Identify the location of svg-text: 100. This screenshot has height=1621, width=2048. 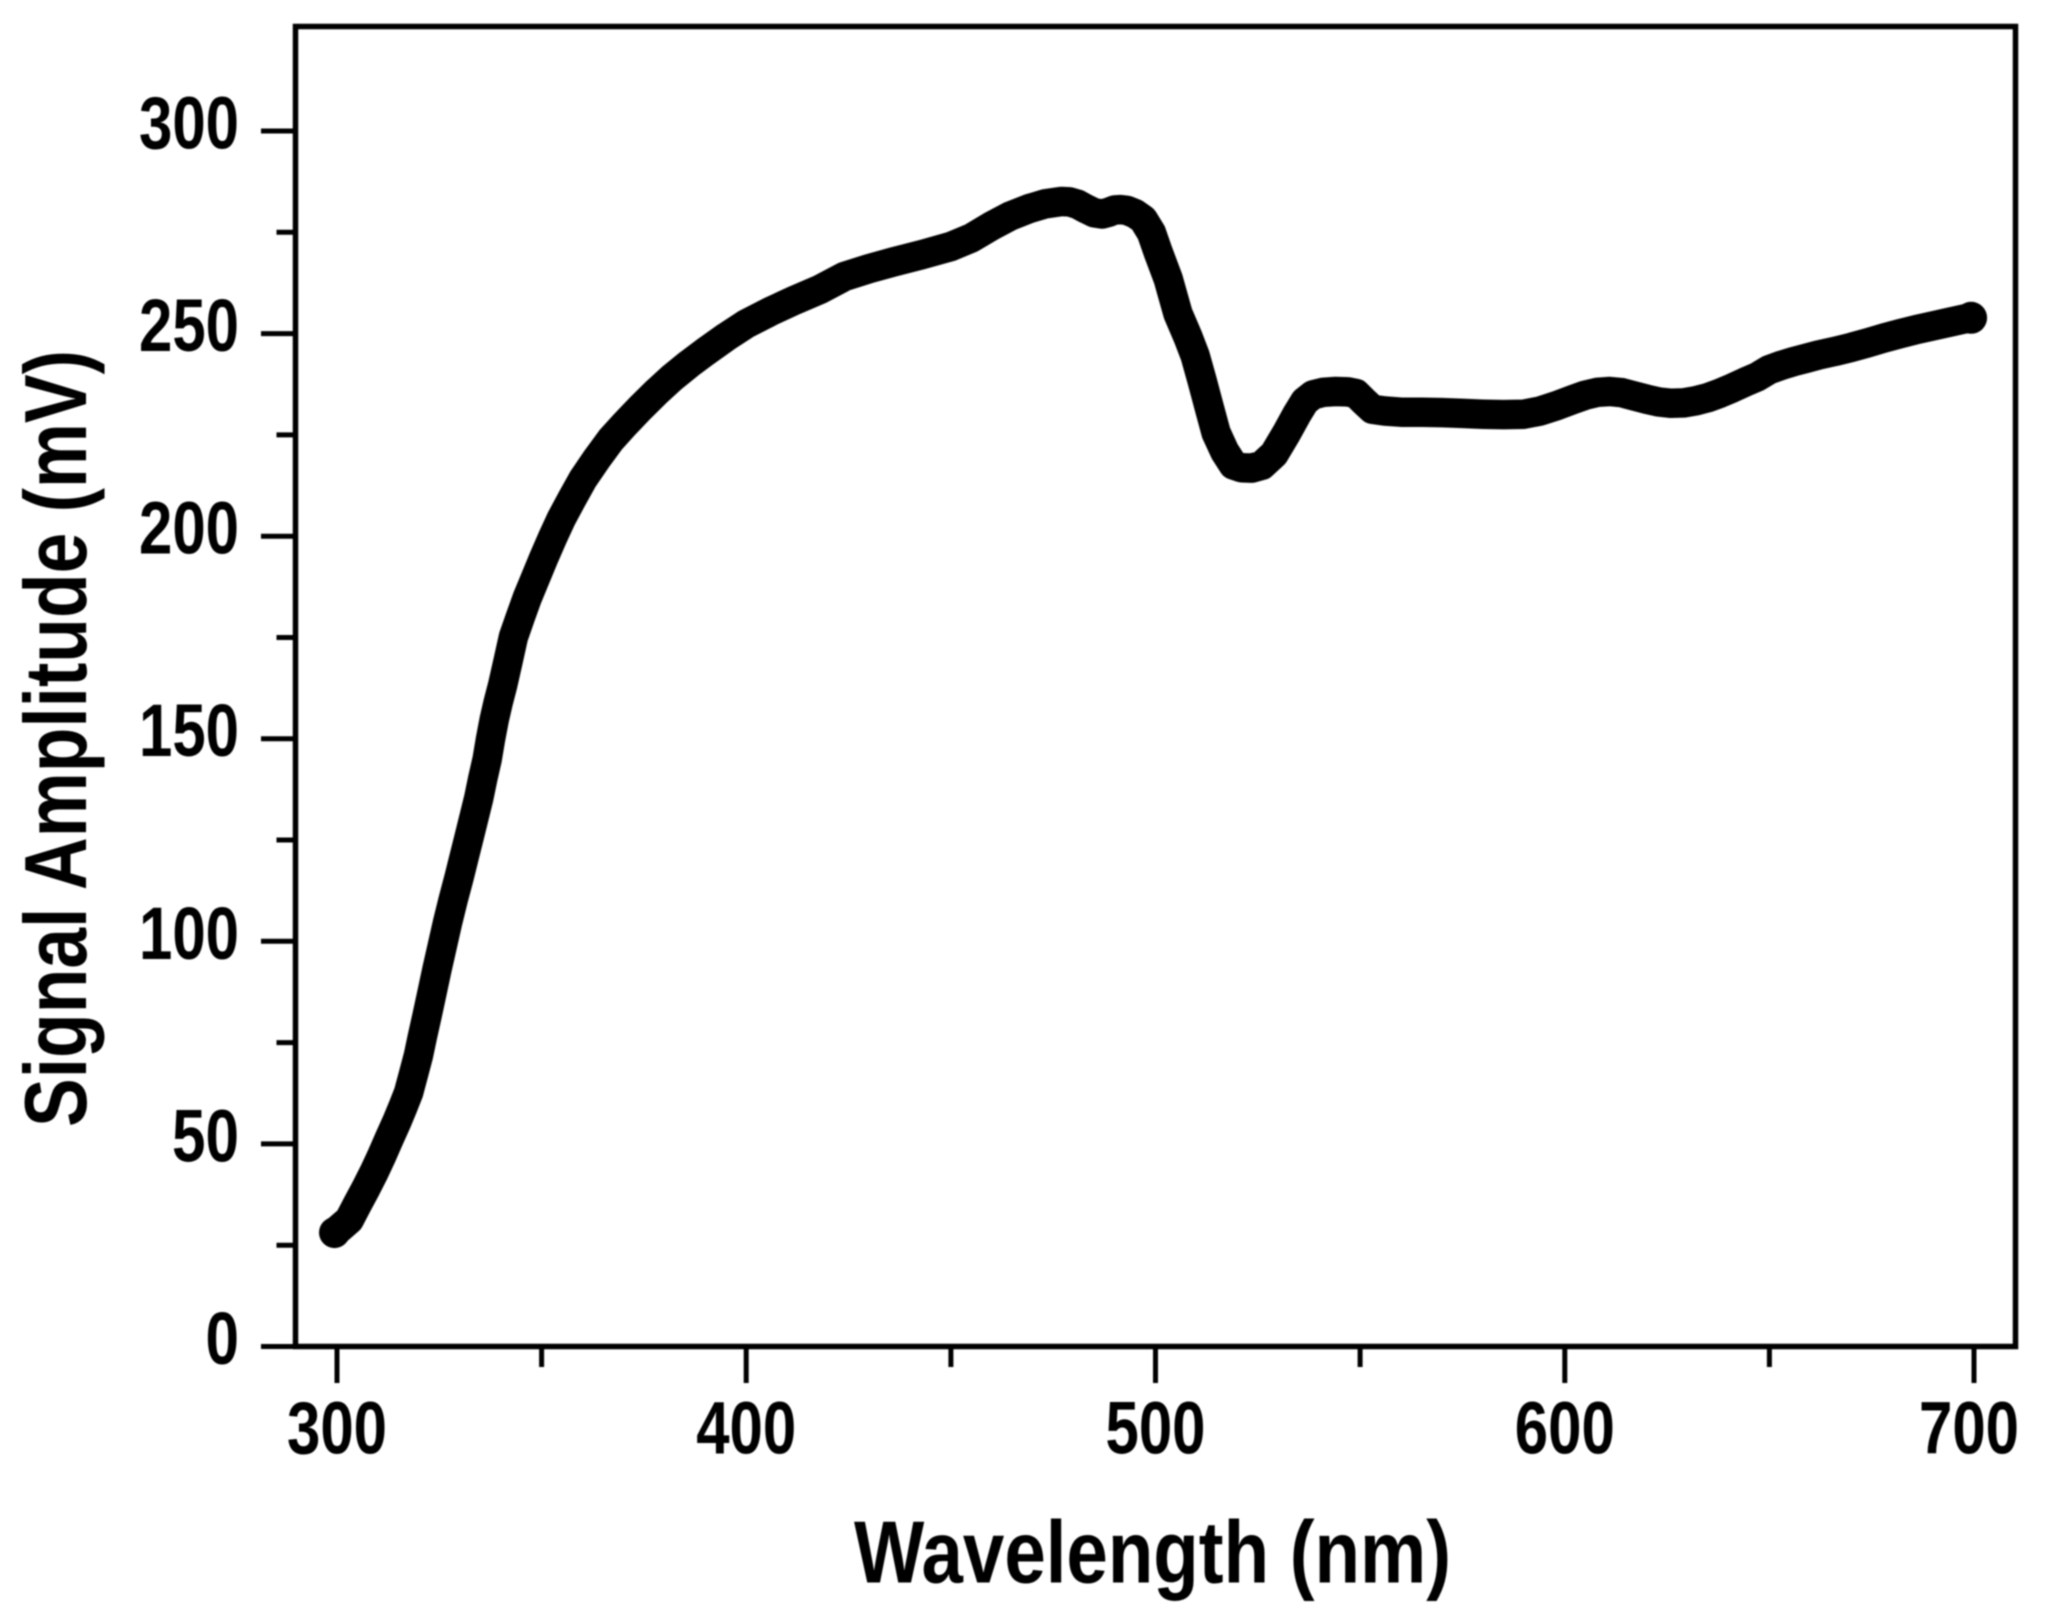
(189, 933).